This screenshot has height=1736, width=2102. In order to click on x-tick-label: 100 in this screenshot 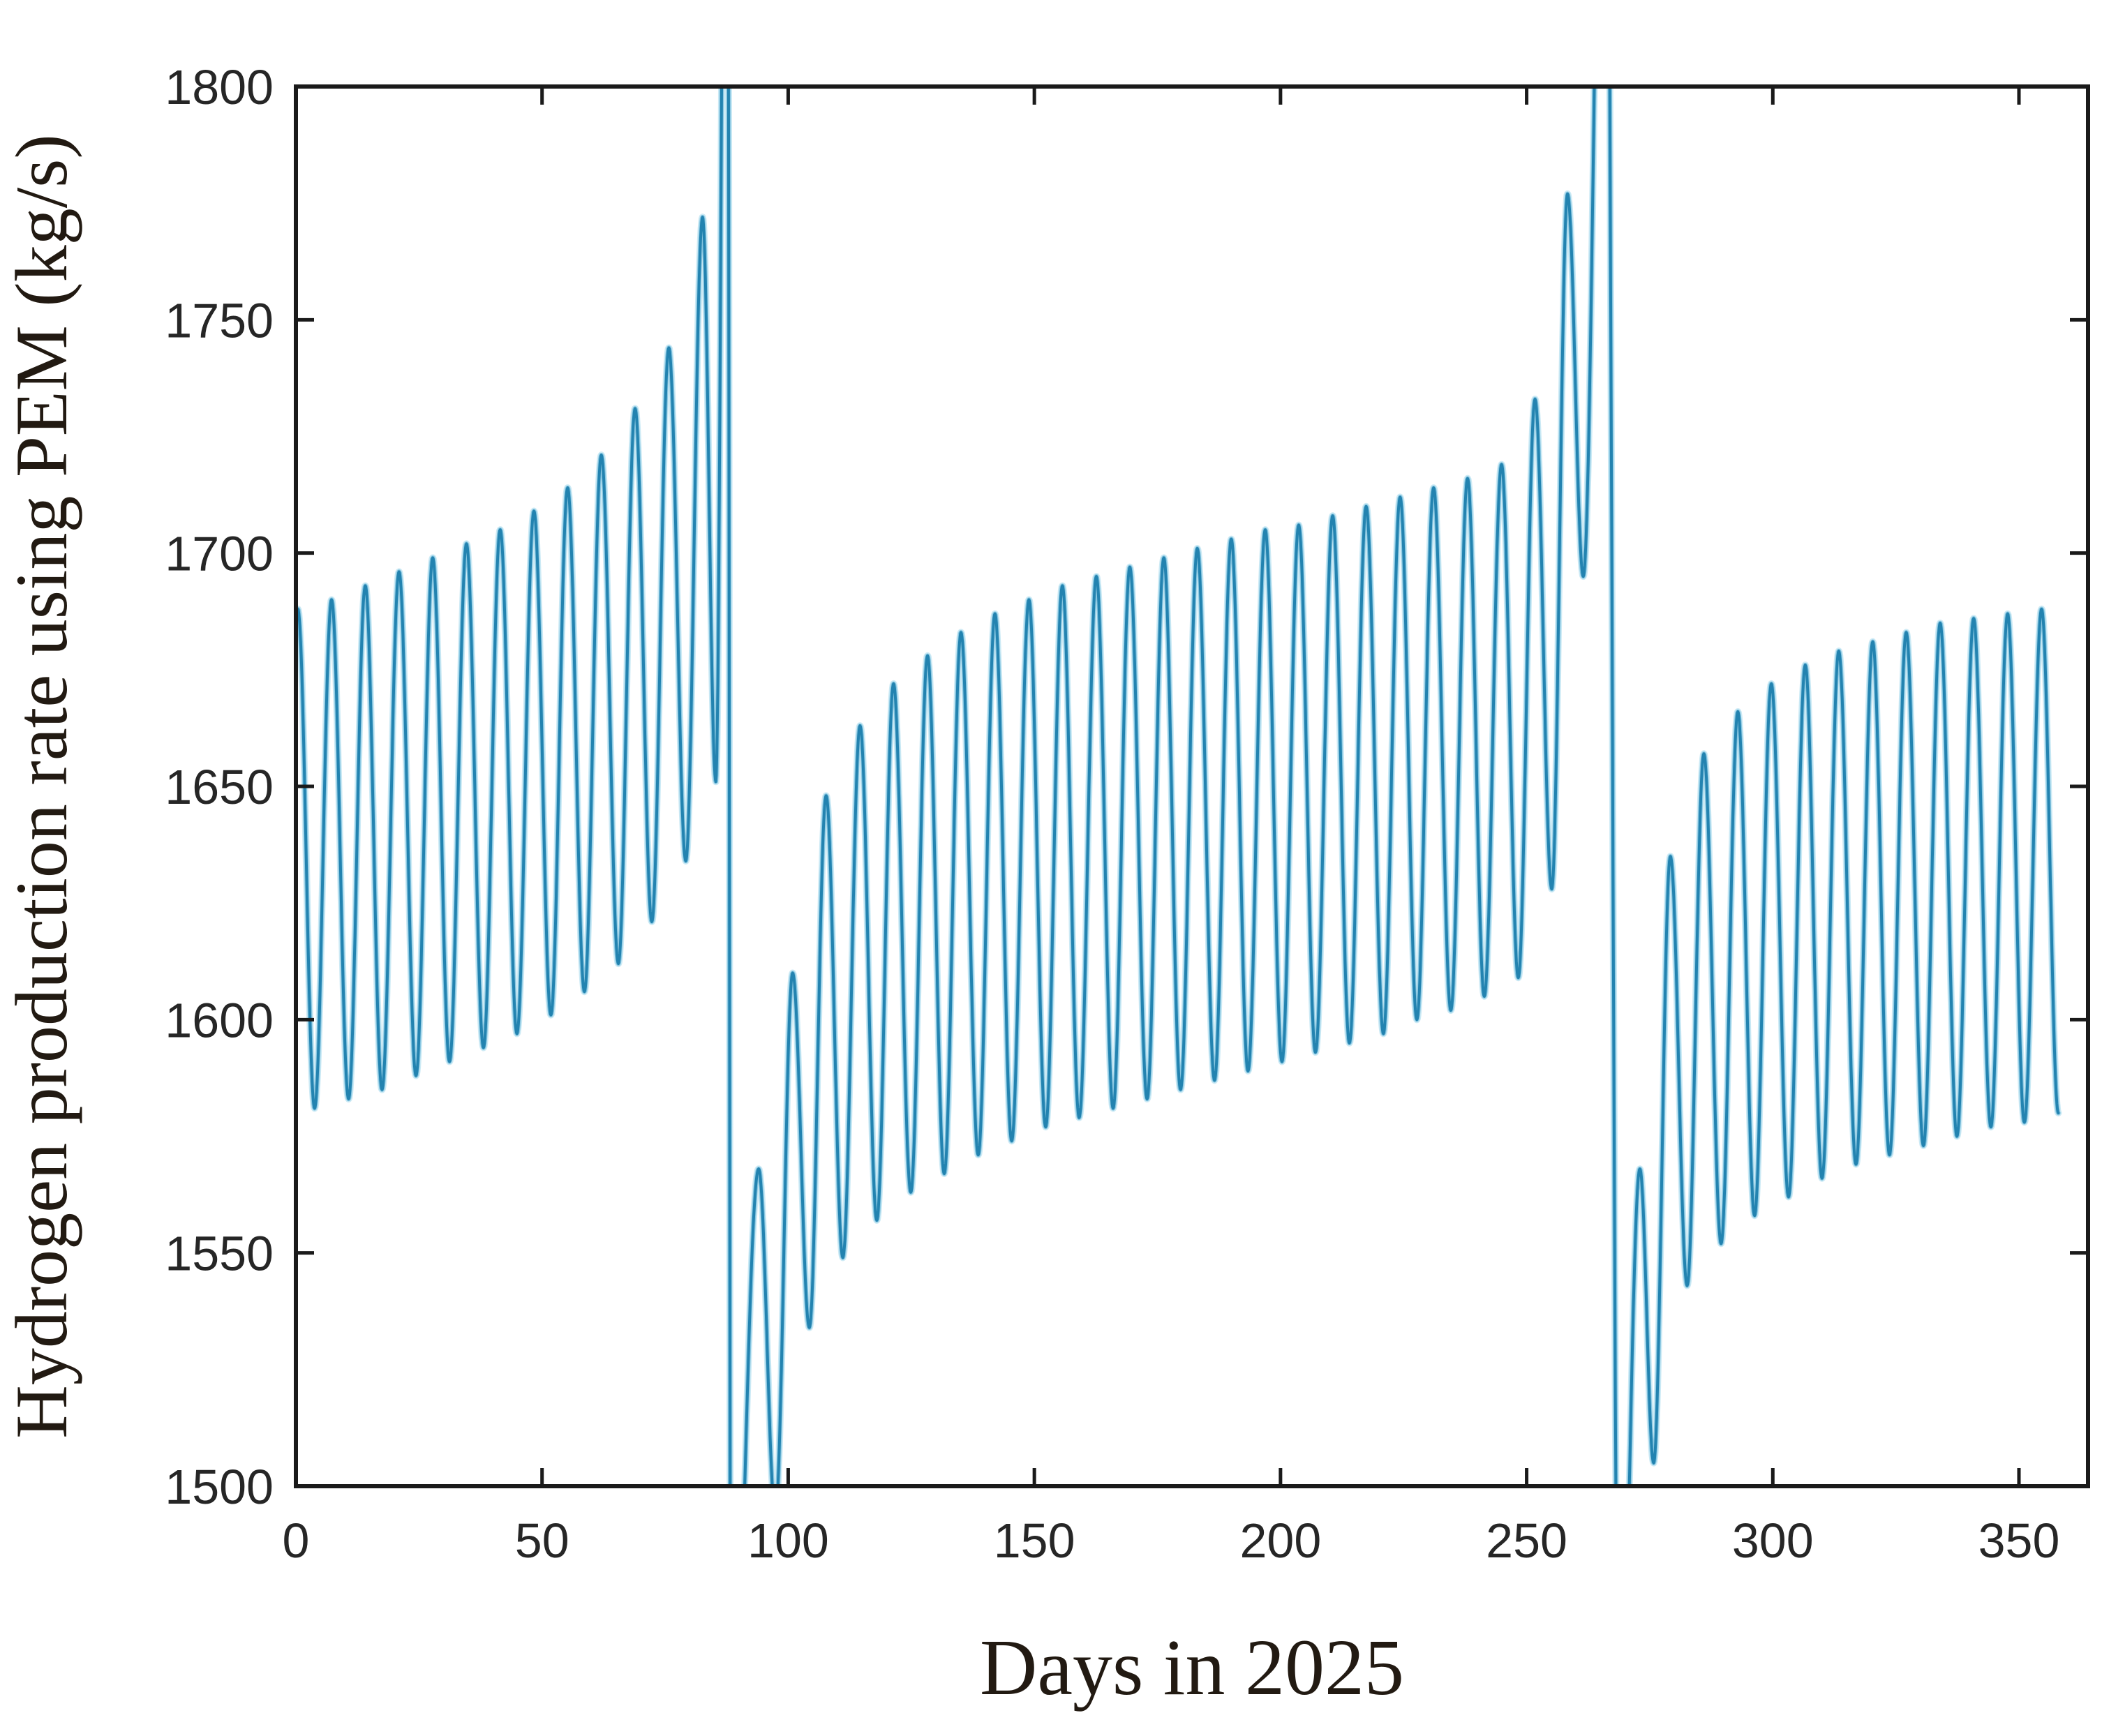, I will do `click(788, 1540)`.